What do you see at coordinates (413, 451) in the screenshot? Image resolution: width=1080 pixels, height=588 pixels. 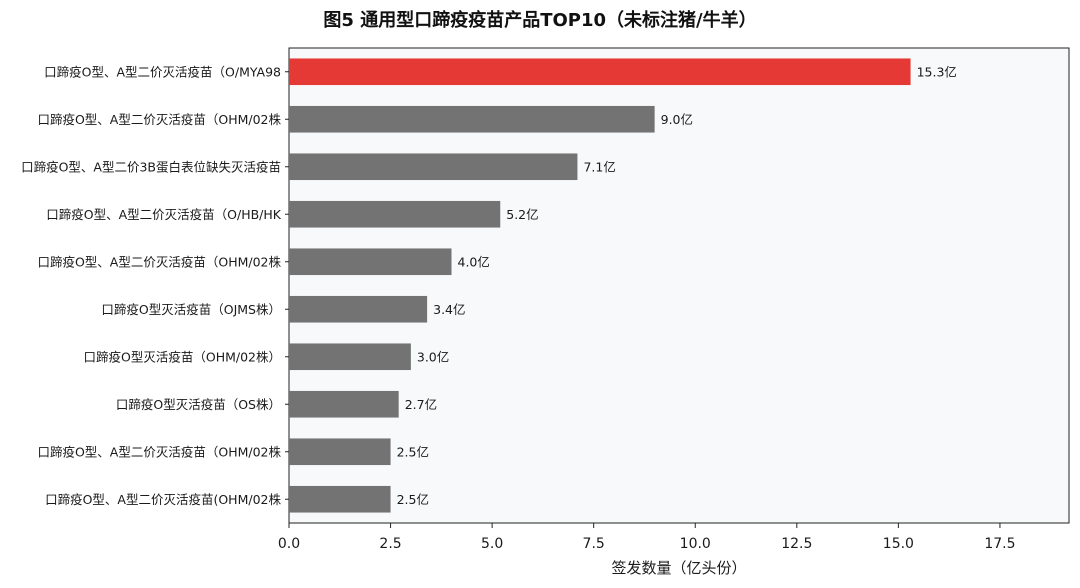 I see `value-label-9: 2.5亿` at bounding box center [413, 451].